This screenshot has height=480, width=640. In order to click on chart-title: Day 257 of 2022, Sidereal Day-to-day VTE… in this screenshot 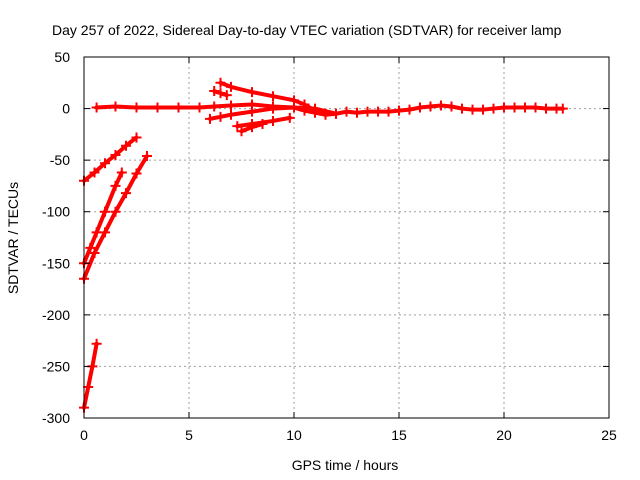, I will do `click(307, 30)`.